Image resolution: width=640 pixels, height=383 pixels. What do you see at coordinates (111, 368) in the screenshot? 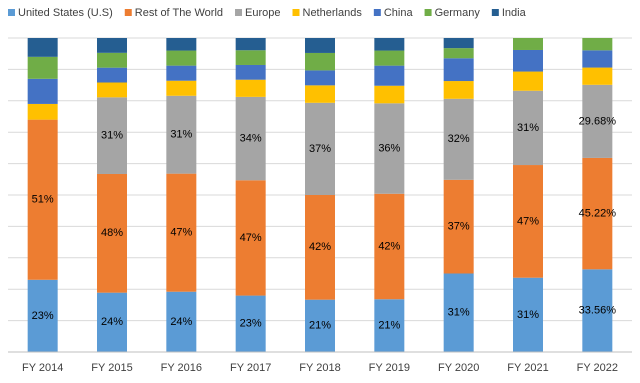
I see `x-tick-label: FY 2015` at bounding box center [111, 368].